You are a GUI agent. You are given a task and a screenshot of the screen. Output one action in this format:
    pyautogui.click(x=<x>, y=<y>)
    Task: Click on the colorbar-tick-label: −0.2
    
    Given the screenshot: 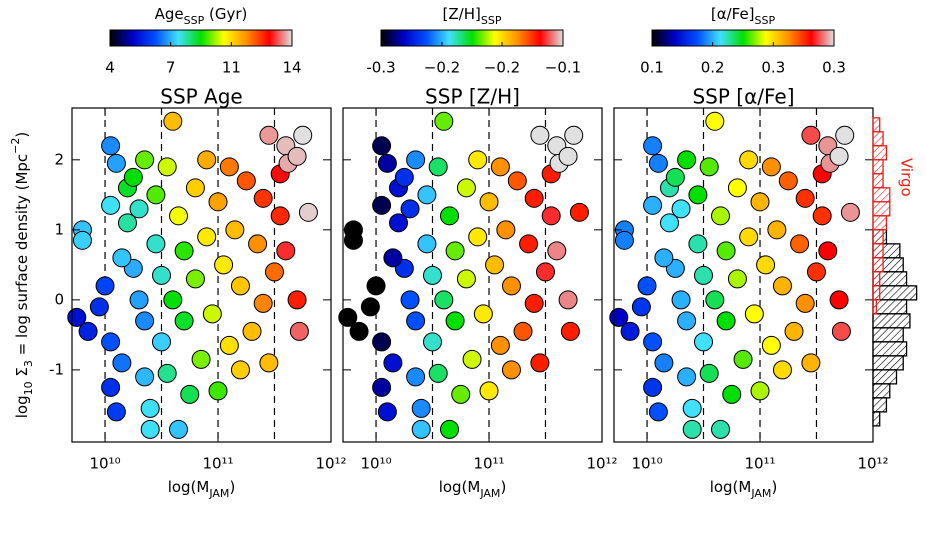 What is the action you would take?
    pyautogui.click(x=442, y=68)
    